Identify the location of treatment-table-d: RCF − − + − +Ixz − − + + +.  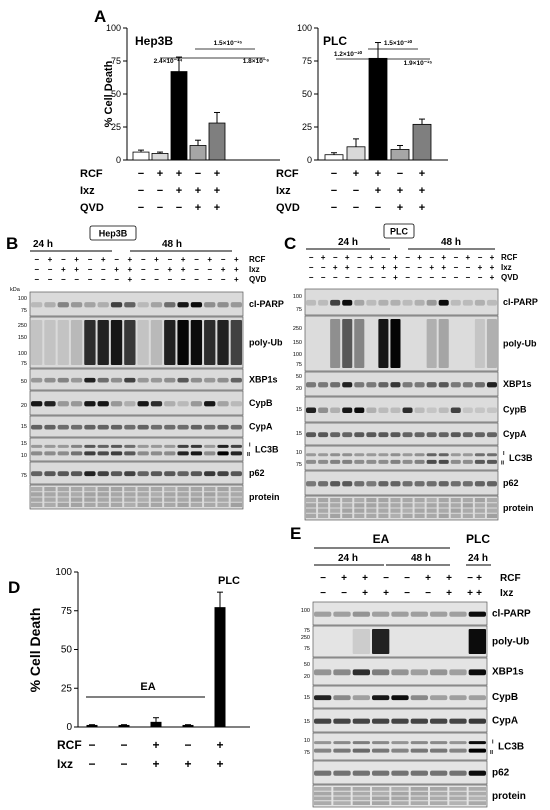
(140, 754).